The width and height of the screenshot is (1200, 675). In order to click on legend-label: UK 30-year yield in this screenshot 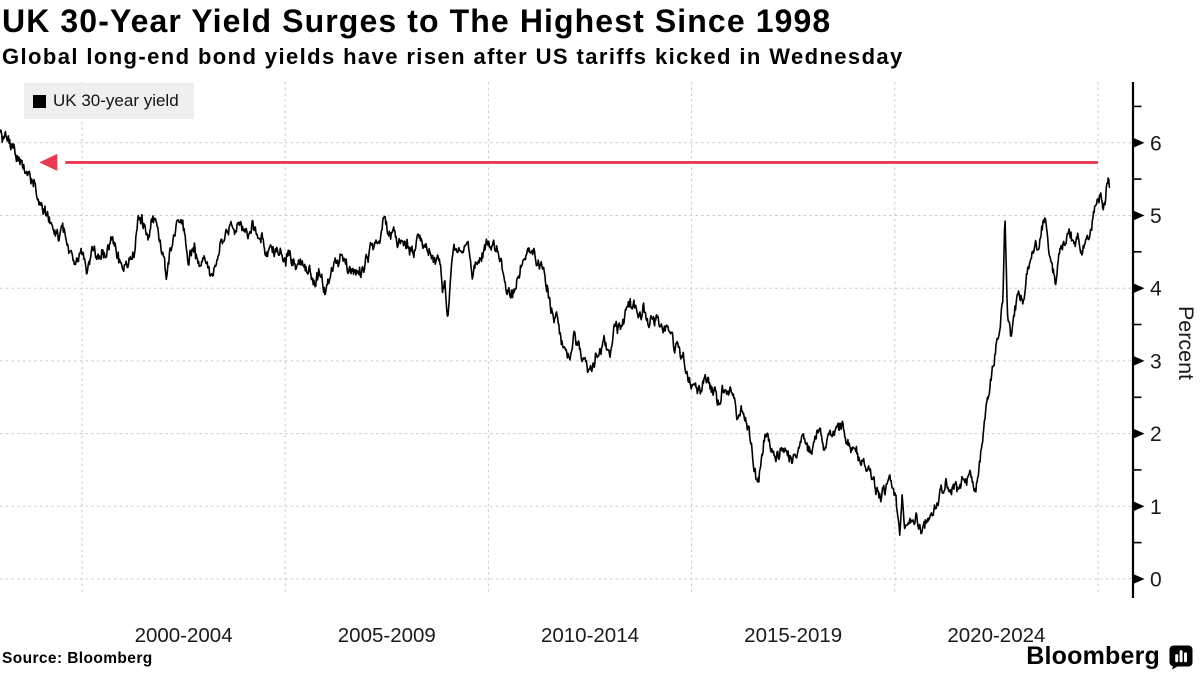, I will do `click(116, 100)`.